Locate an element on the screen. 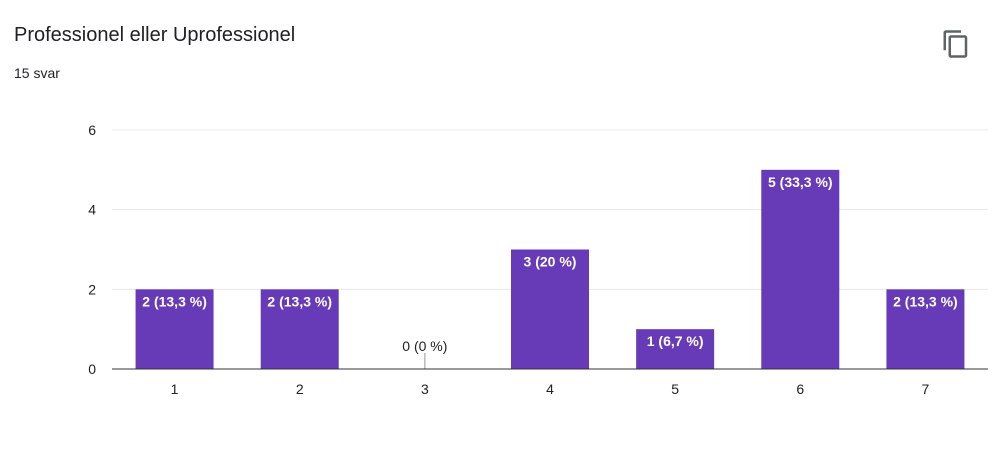 This screenshot has width=1000, height=463. data-label: 3 (20 %) is located at coordinates (550, 262).